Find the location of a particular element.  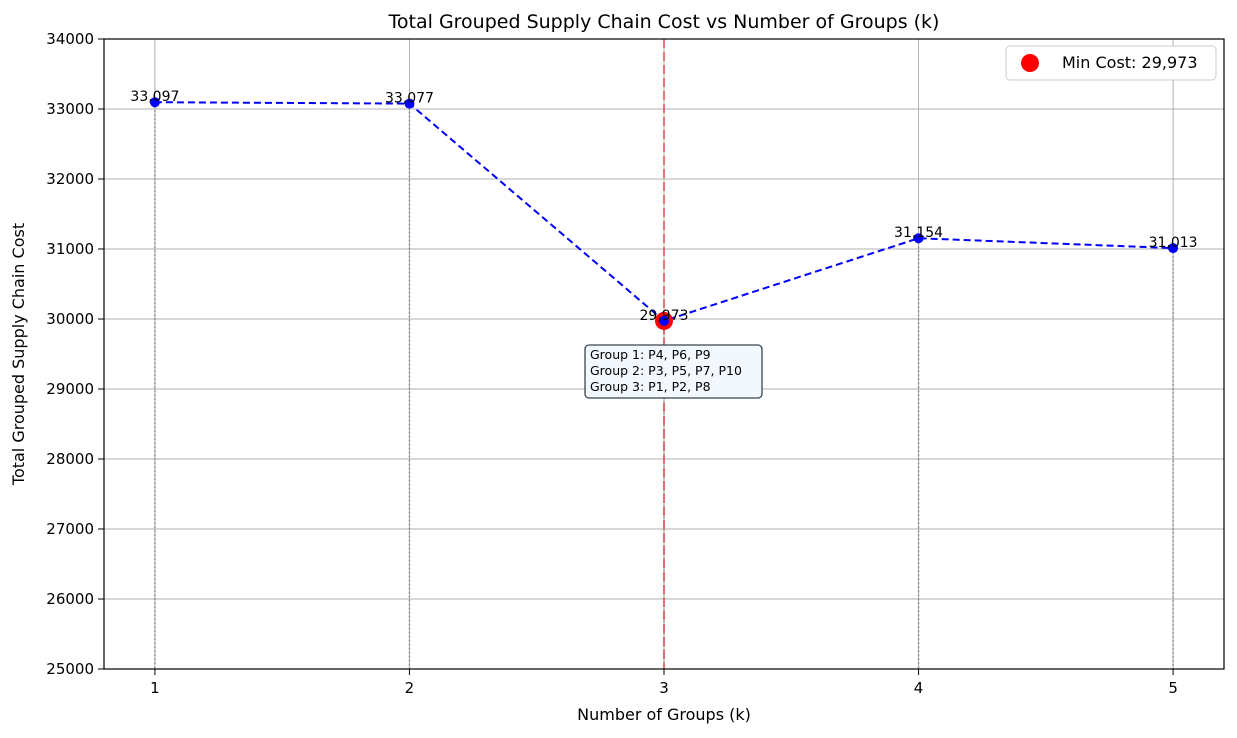

annotation-line-2: Group 2: P3, P5, P7, P10 is located at coordinates (666, 370).